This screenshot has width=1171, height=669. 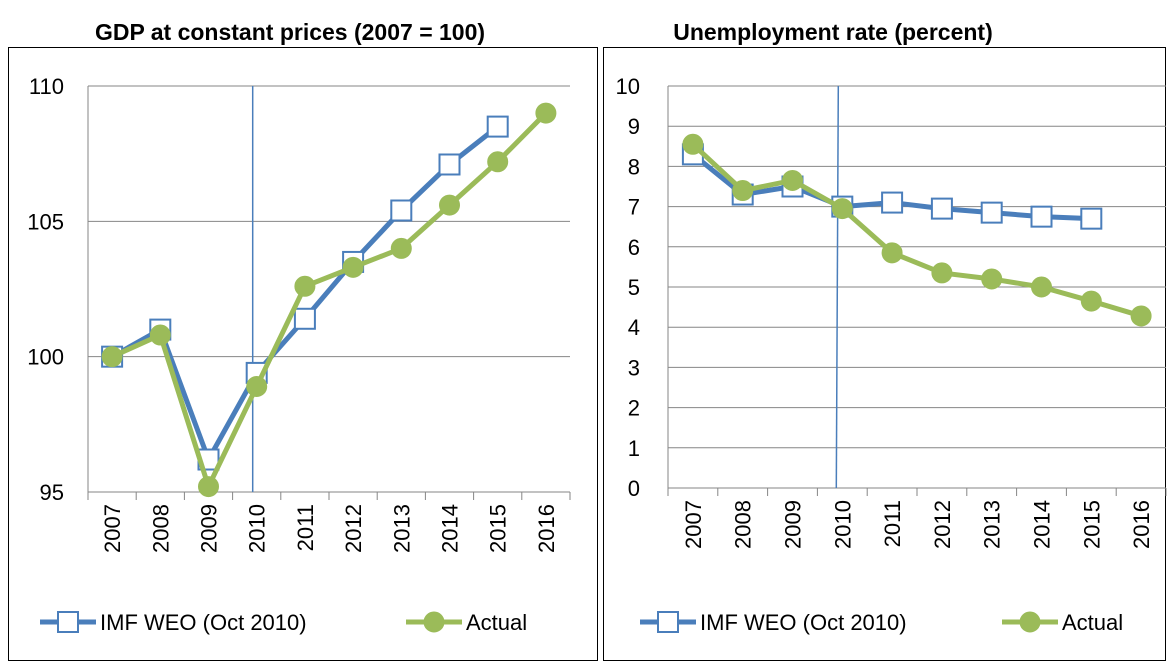 What do you see at coordinates (634, 126) in the screenshot?
I see `y-tick-label: 9` at bounding box center [634, 126].